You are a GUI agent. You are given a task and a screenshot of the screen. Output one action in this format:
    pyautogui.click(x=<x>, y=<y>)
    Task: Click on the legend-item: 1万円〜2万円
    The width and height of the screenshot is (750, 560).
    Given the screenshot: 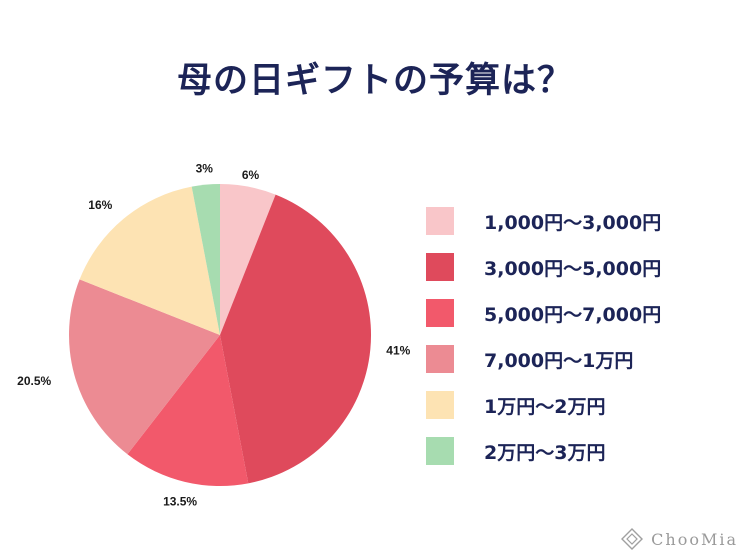 What is the action you would take?
    pyautogui.click(x=543, y=405)
    